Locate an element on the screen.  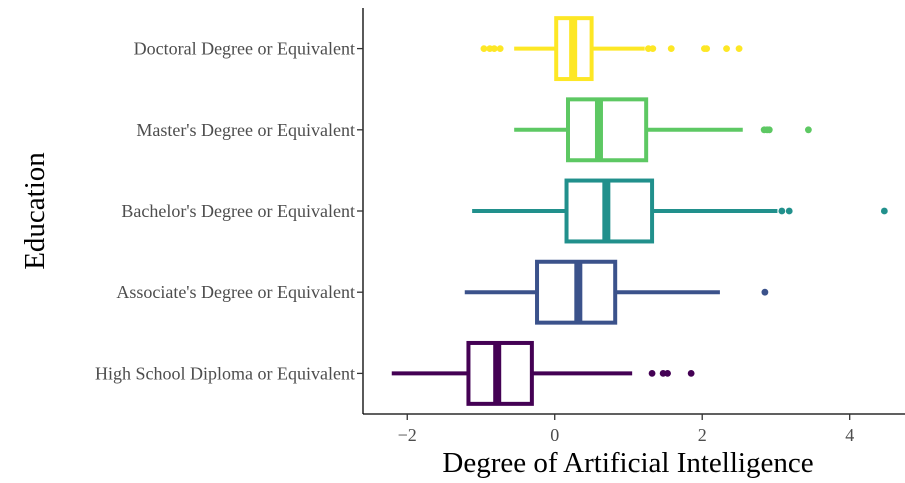
y-tick-label: Associate's Degree or Equivalent is located at coordinates (235, 292).